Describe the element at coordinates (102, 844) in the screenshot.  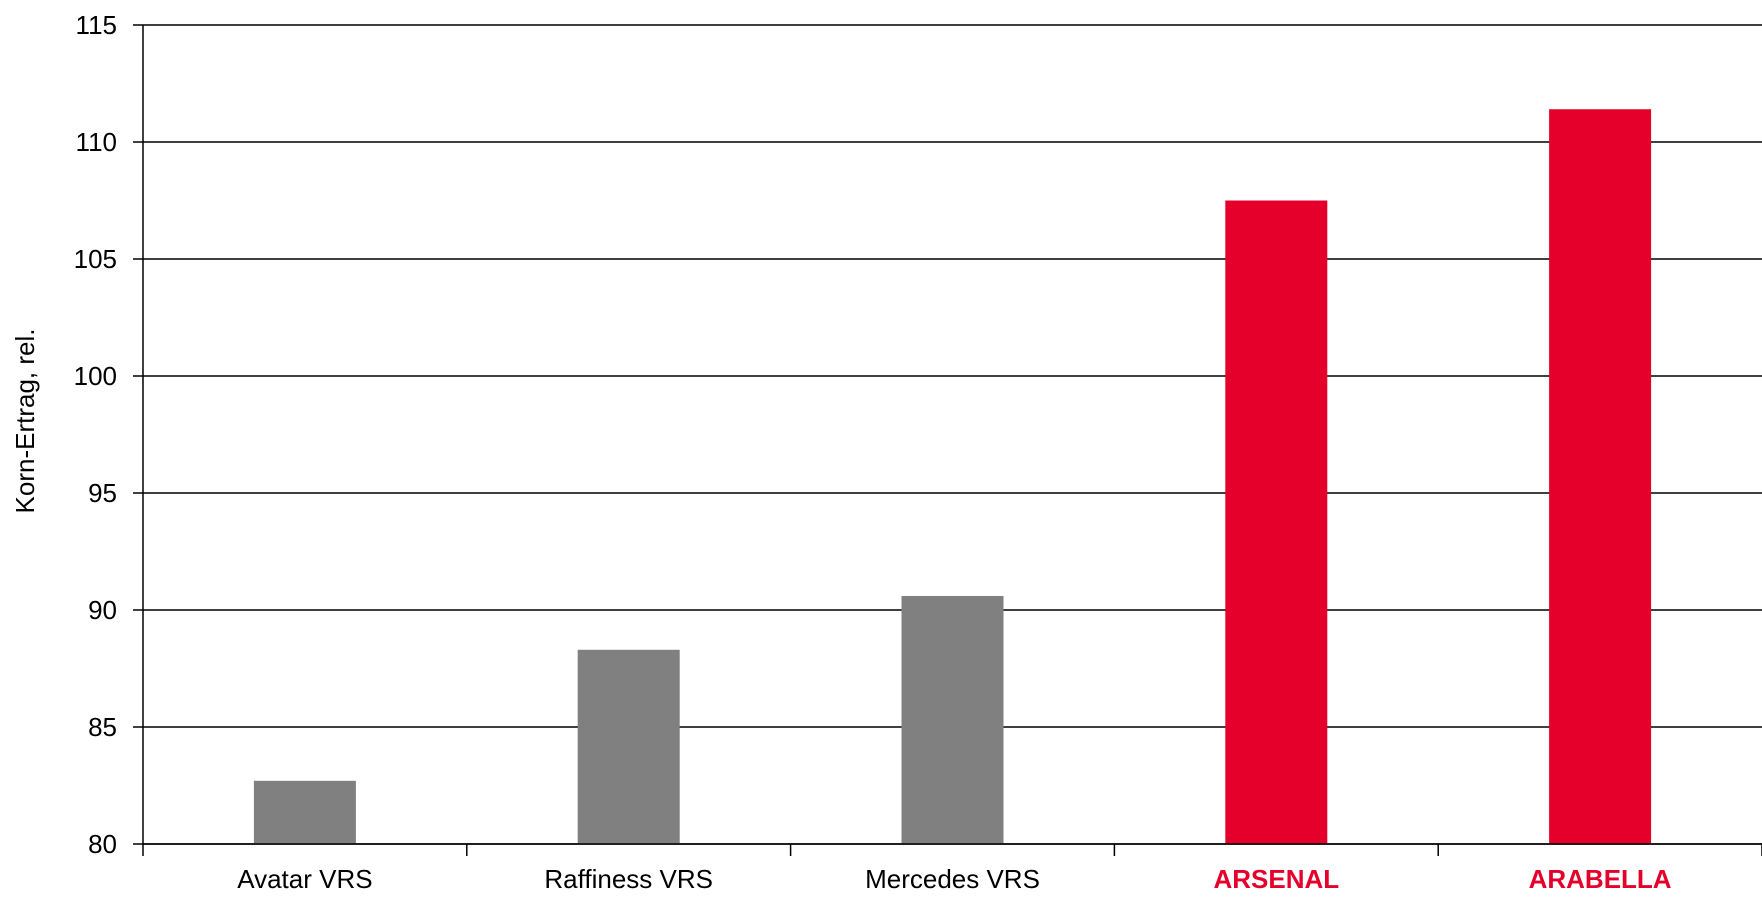
I see `y-tick-label: 80` at that location.